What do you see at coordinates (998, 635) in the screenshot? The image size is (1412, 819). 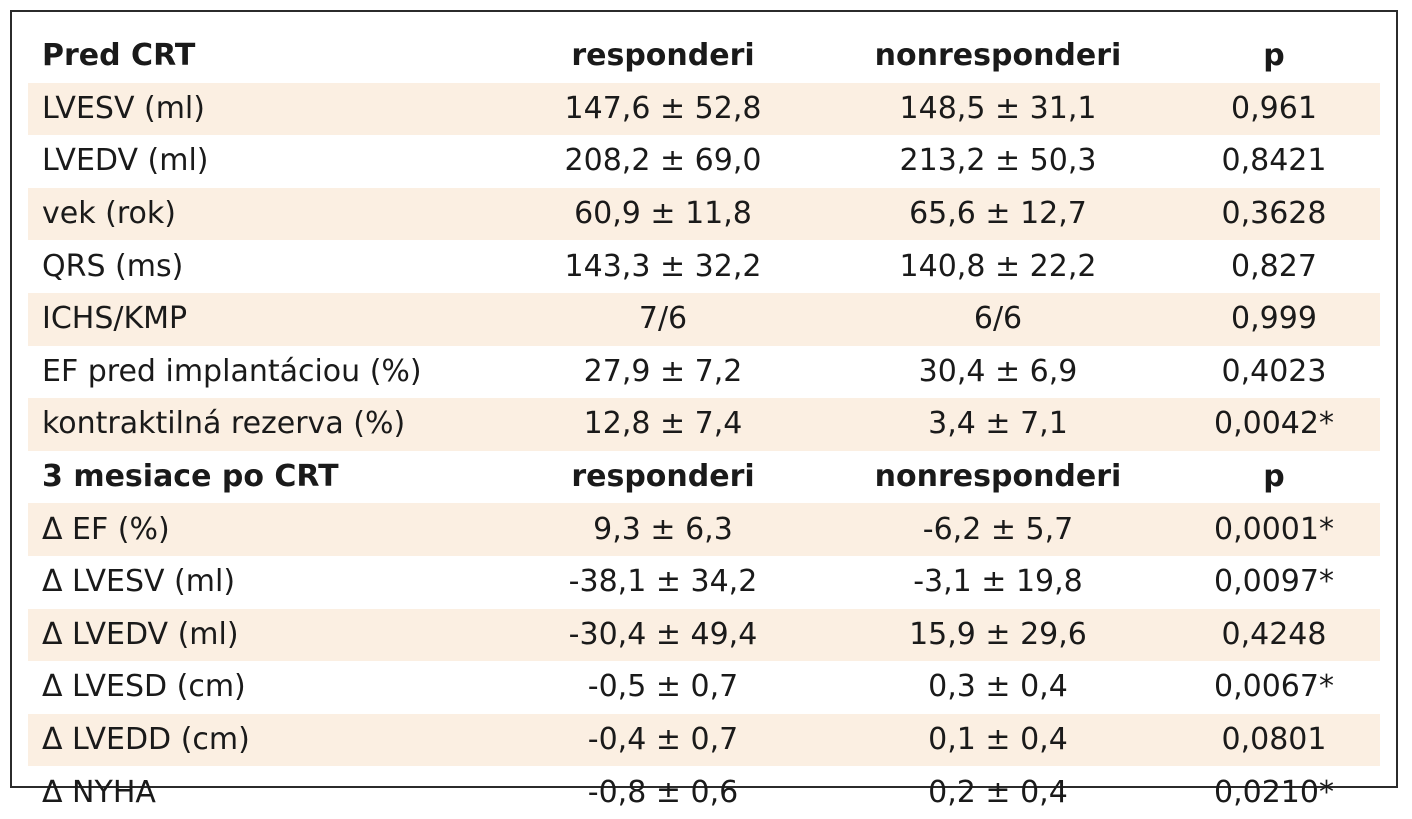 I see `nonresponders-value: 15,9 ± 29,6` at bounding box center [998, 635].